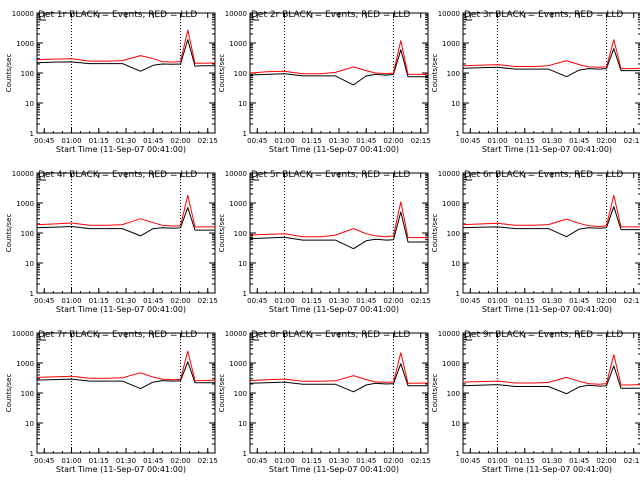  What do you see at coordinates (330, 335) in the screenshot?
I see `chart-title: Det 8r BLACK = Events, RED = LLD` at bounding box center [330, 335].